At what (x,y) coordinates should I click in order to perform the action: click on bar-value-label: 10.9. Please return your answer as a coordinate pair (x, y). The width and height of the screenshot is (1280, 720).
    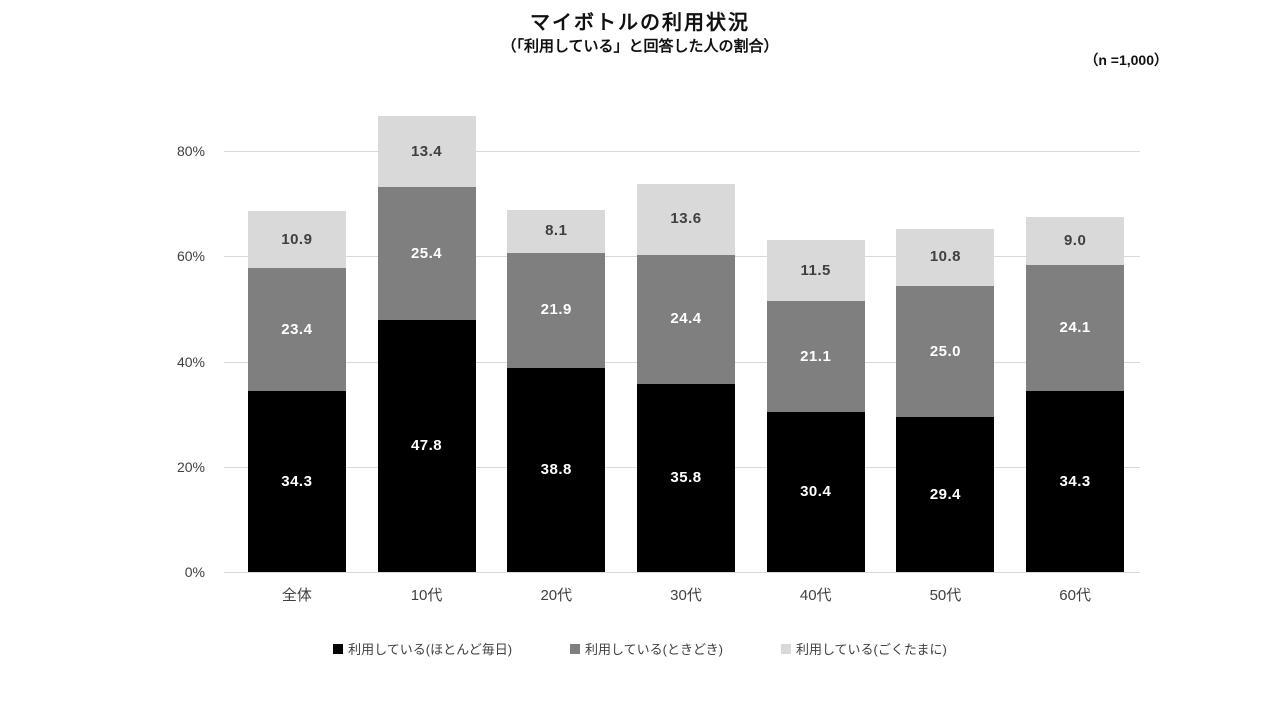
    Looking at the image, I should click on (297, 239).